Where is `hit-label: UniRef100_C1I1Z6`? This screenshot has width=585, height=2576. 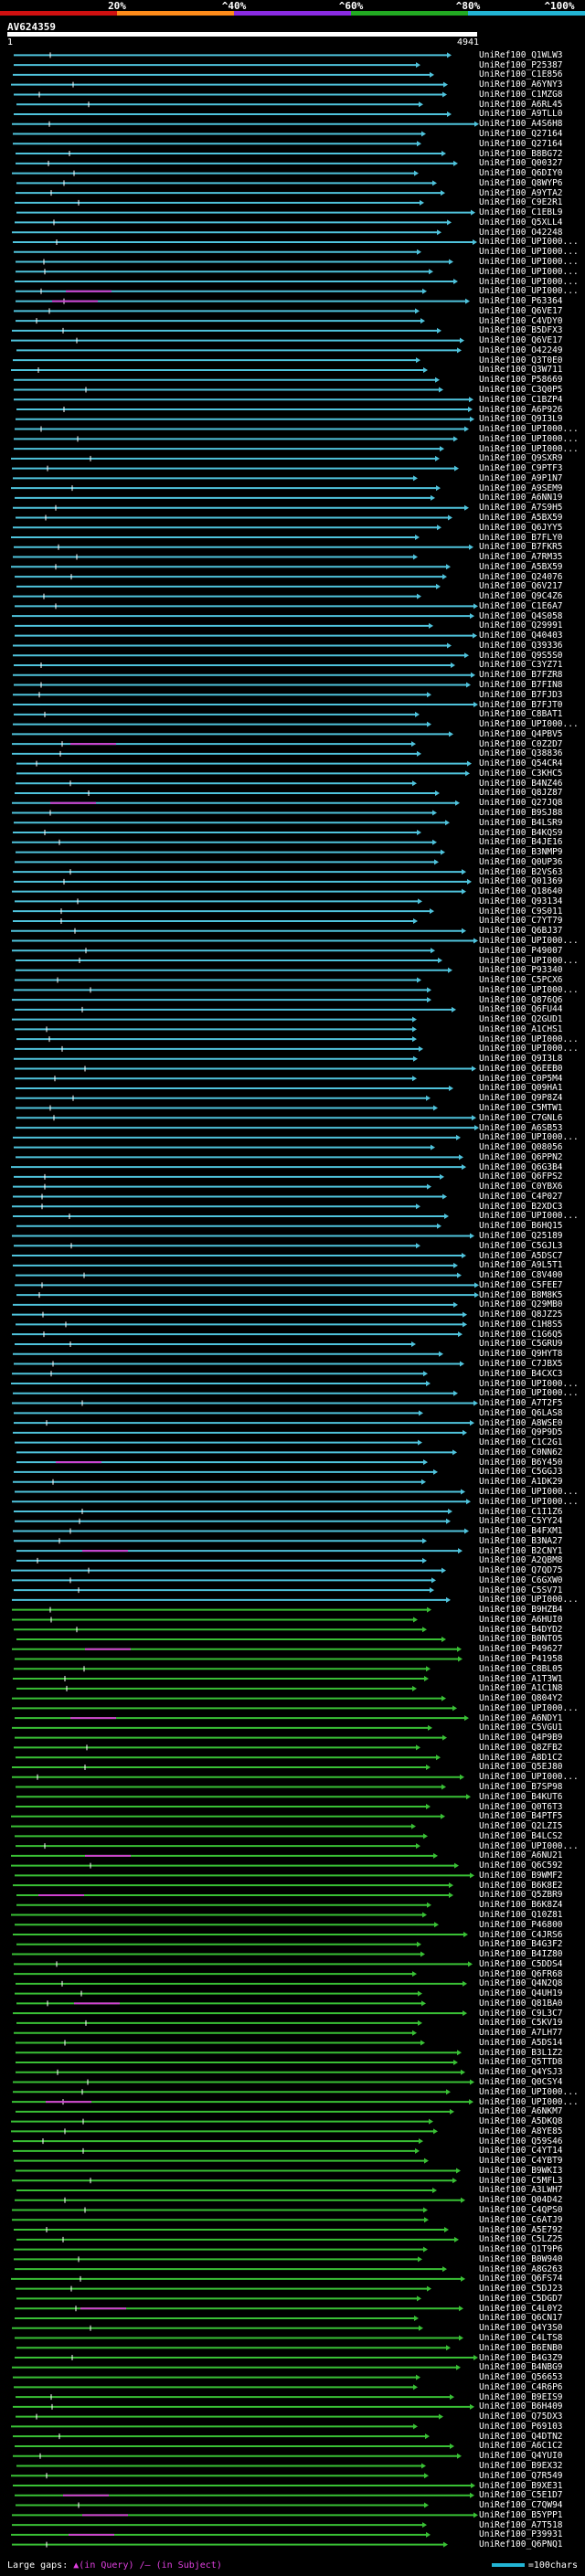
hit-label: UniRef100_C1I1Z6 is located at coordinates (521, 1511).